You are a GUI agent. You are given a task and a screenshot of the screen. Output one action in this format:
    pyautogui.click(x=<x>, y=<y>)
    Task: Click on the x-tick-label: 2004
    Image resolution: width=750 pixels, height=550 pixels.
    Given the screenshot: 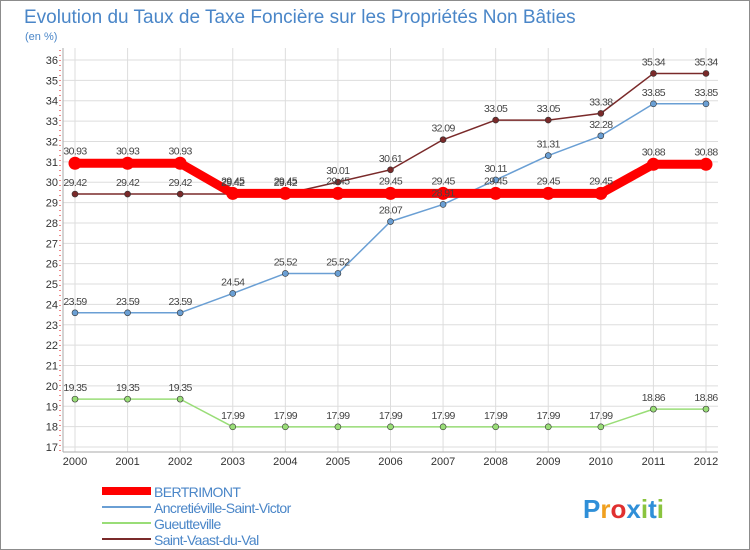 What is the action you would take?
    pyautogui.click(x=285, y=462)
    